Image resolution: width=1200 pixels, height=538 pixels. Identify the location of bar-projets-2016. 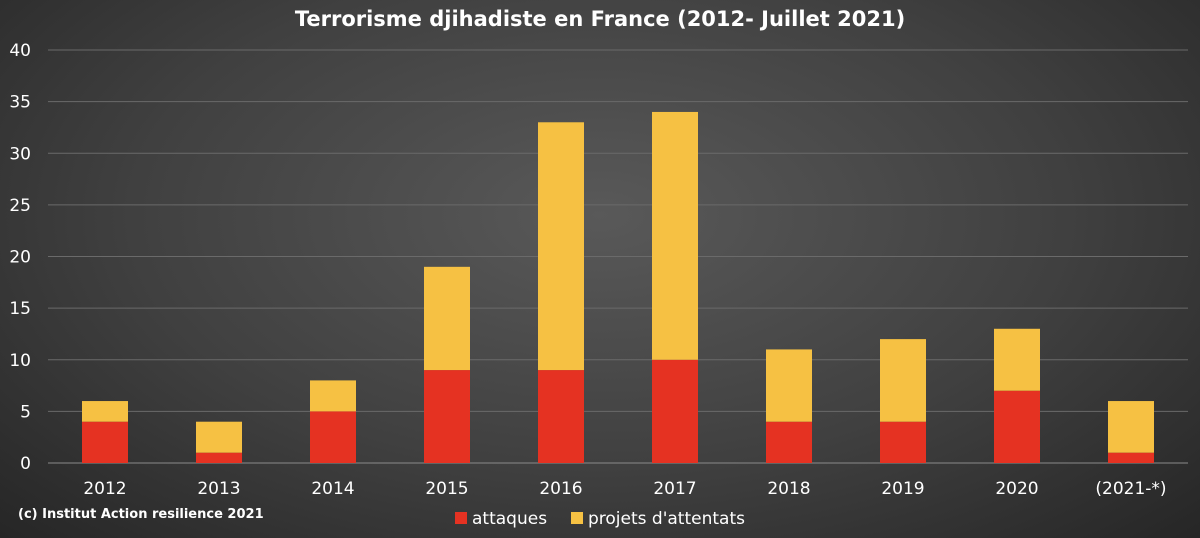
(561, 246).